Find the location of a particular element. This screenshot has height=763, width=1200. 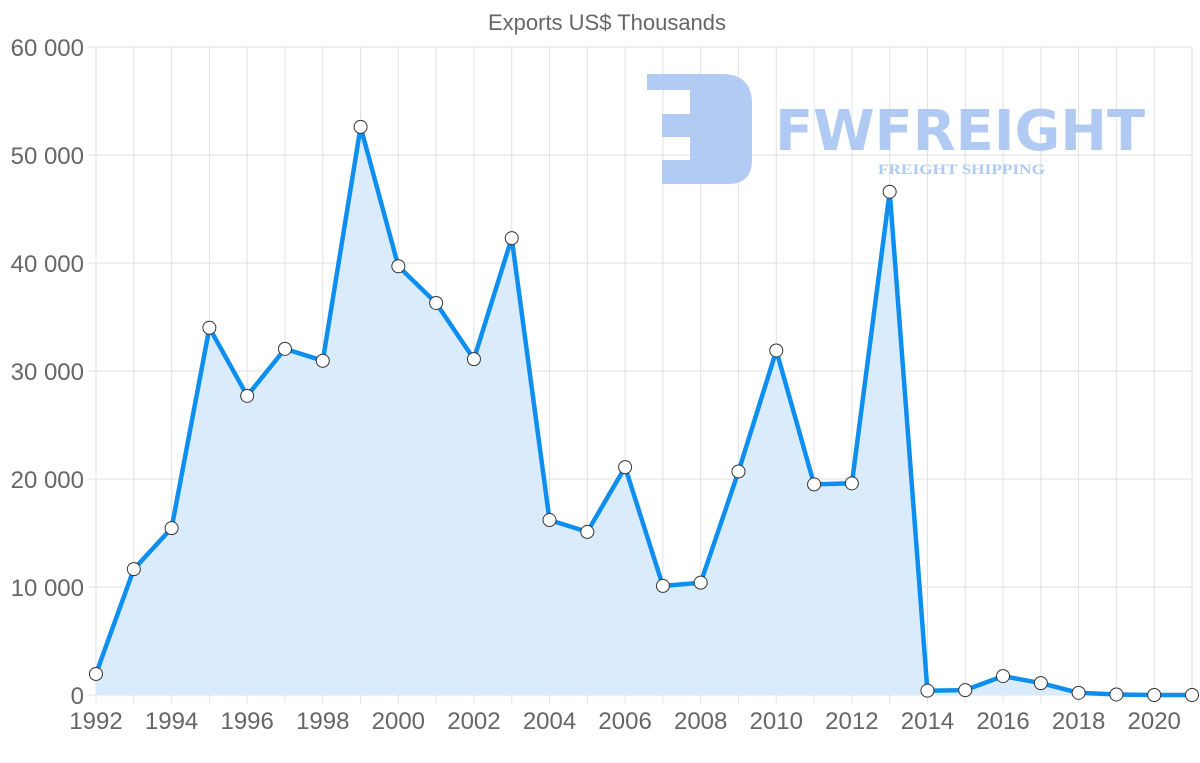

y-tick-label: 30 000 is located at coordinates (47, 372).